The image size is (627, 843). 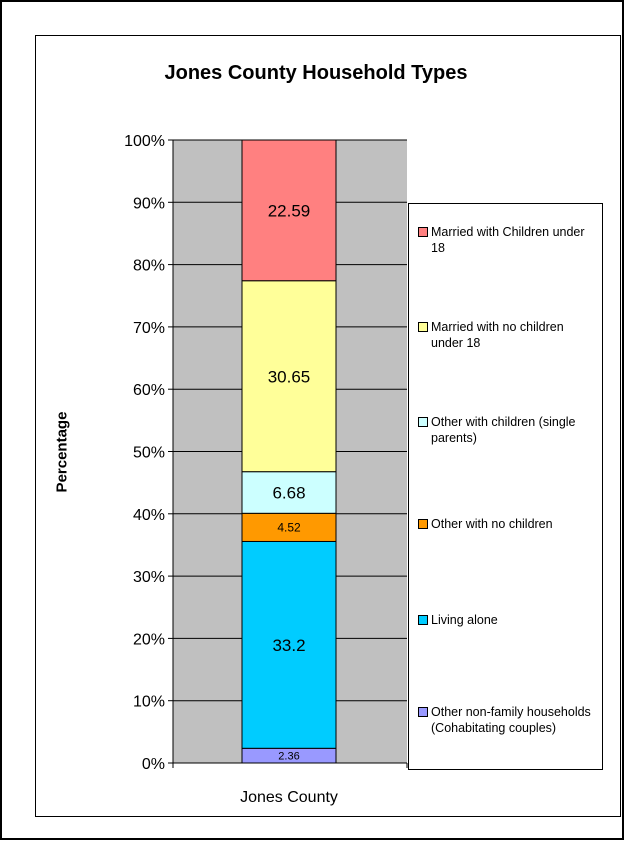 What do you see at coordinates (144, 141) in the screenshot?
I see `y-tick-label: 100%` at bounding box center [144, 141].